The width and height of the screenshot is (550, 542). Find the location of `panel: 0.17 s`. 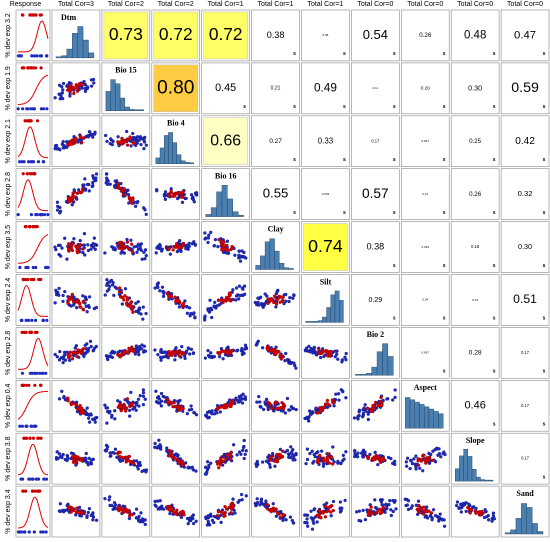

panel: 0.17 s is located at coordinates (375, 141).